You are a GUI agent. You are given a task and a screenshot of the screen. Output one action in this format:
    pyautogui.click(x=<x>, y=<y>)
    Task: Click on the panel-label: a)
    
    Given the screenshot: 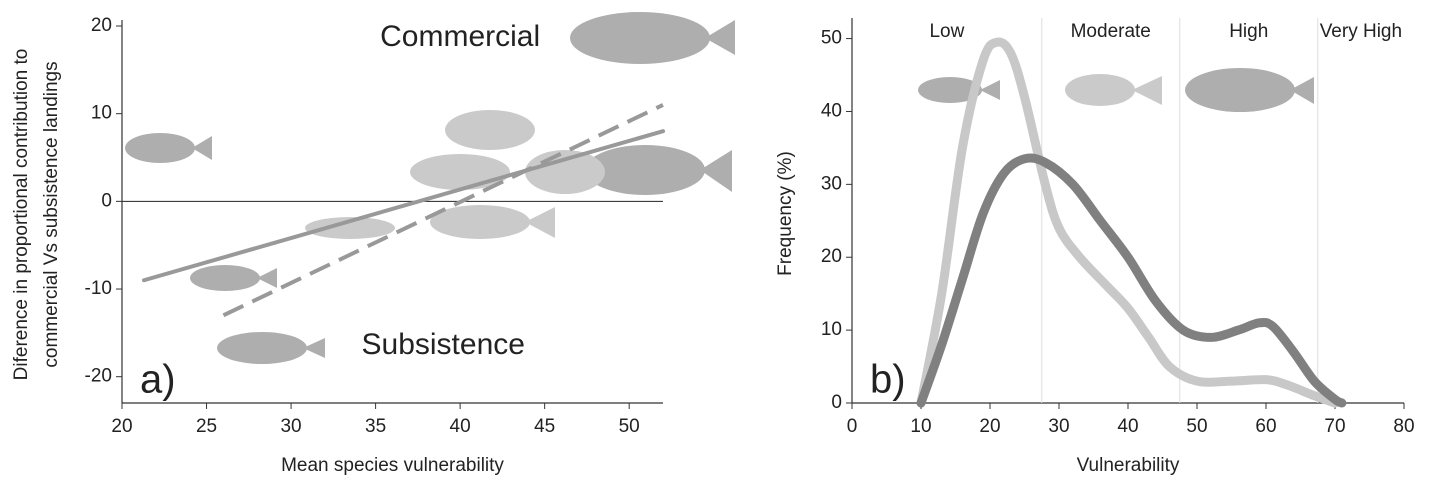 What is the action you would take?
    pyautogui.click(x=158, y=380)
    